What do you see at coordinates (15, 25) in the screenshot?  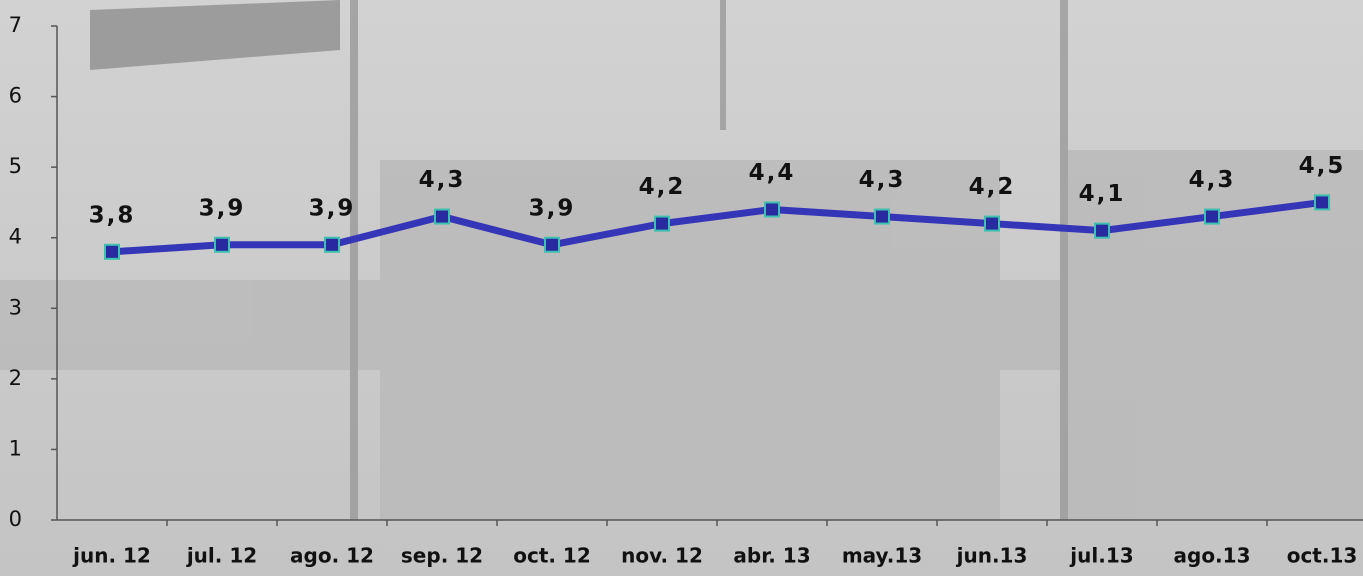 I see `y-tick-label: 7` at bounding box center [15, 25].